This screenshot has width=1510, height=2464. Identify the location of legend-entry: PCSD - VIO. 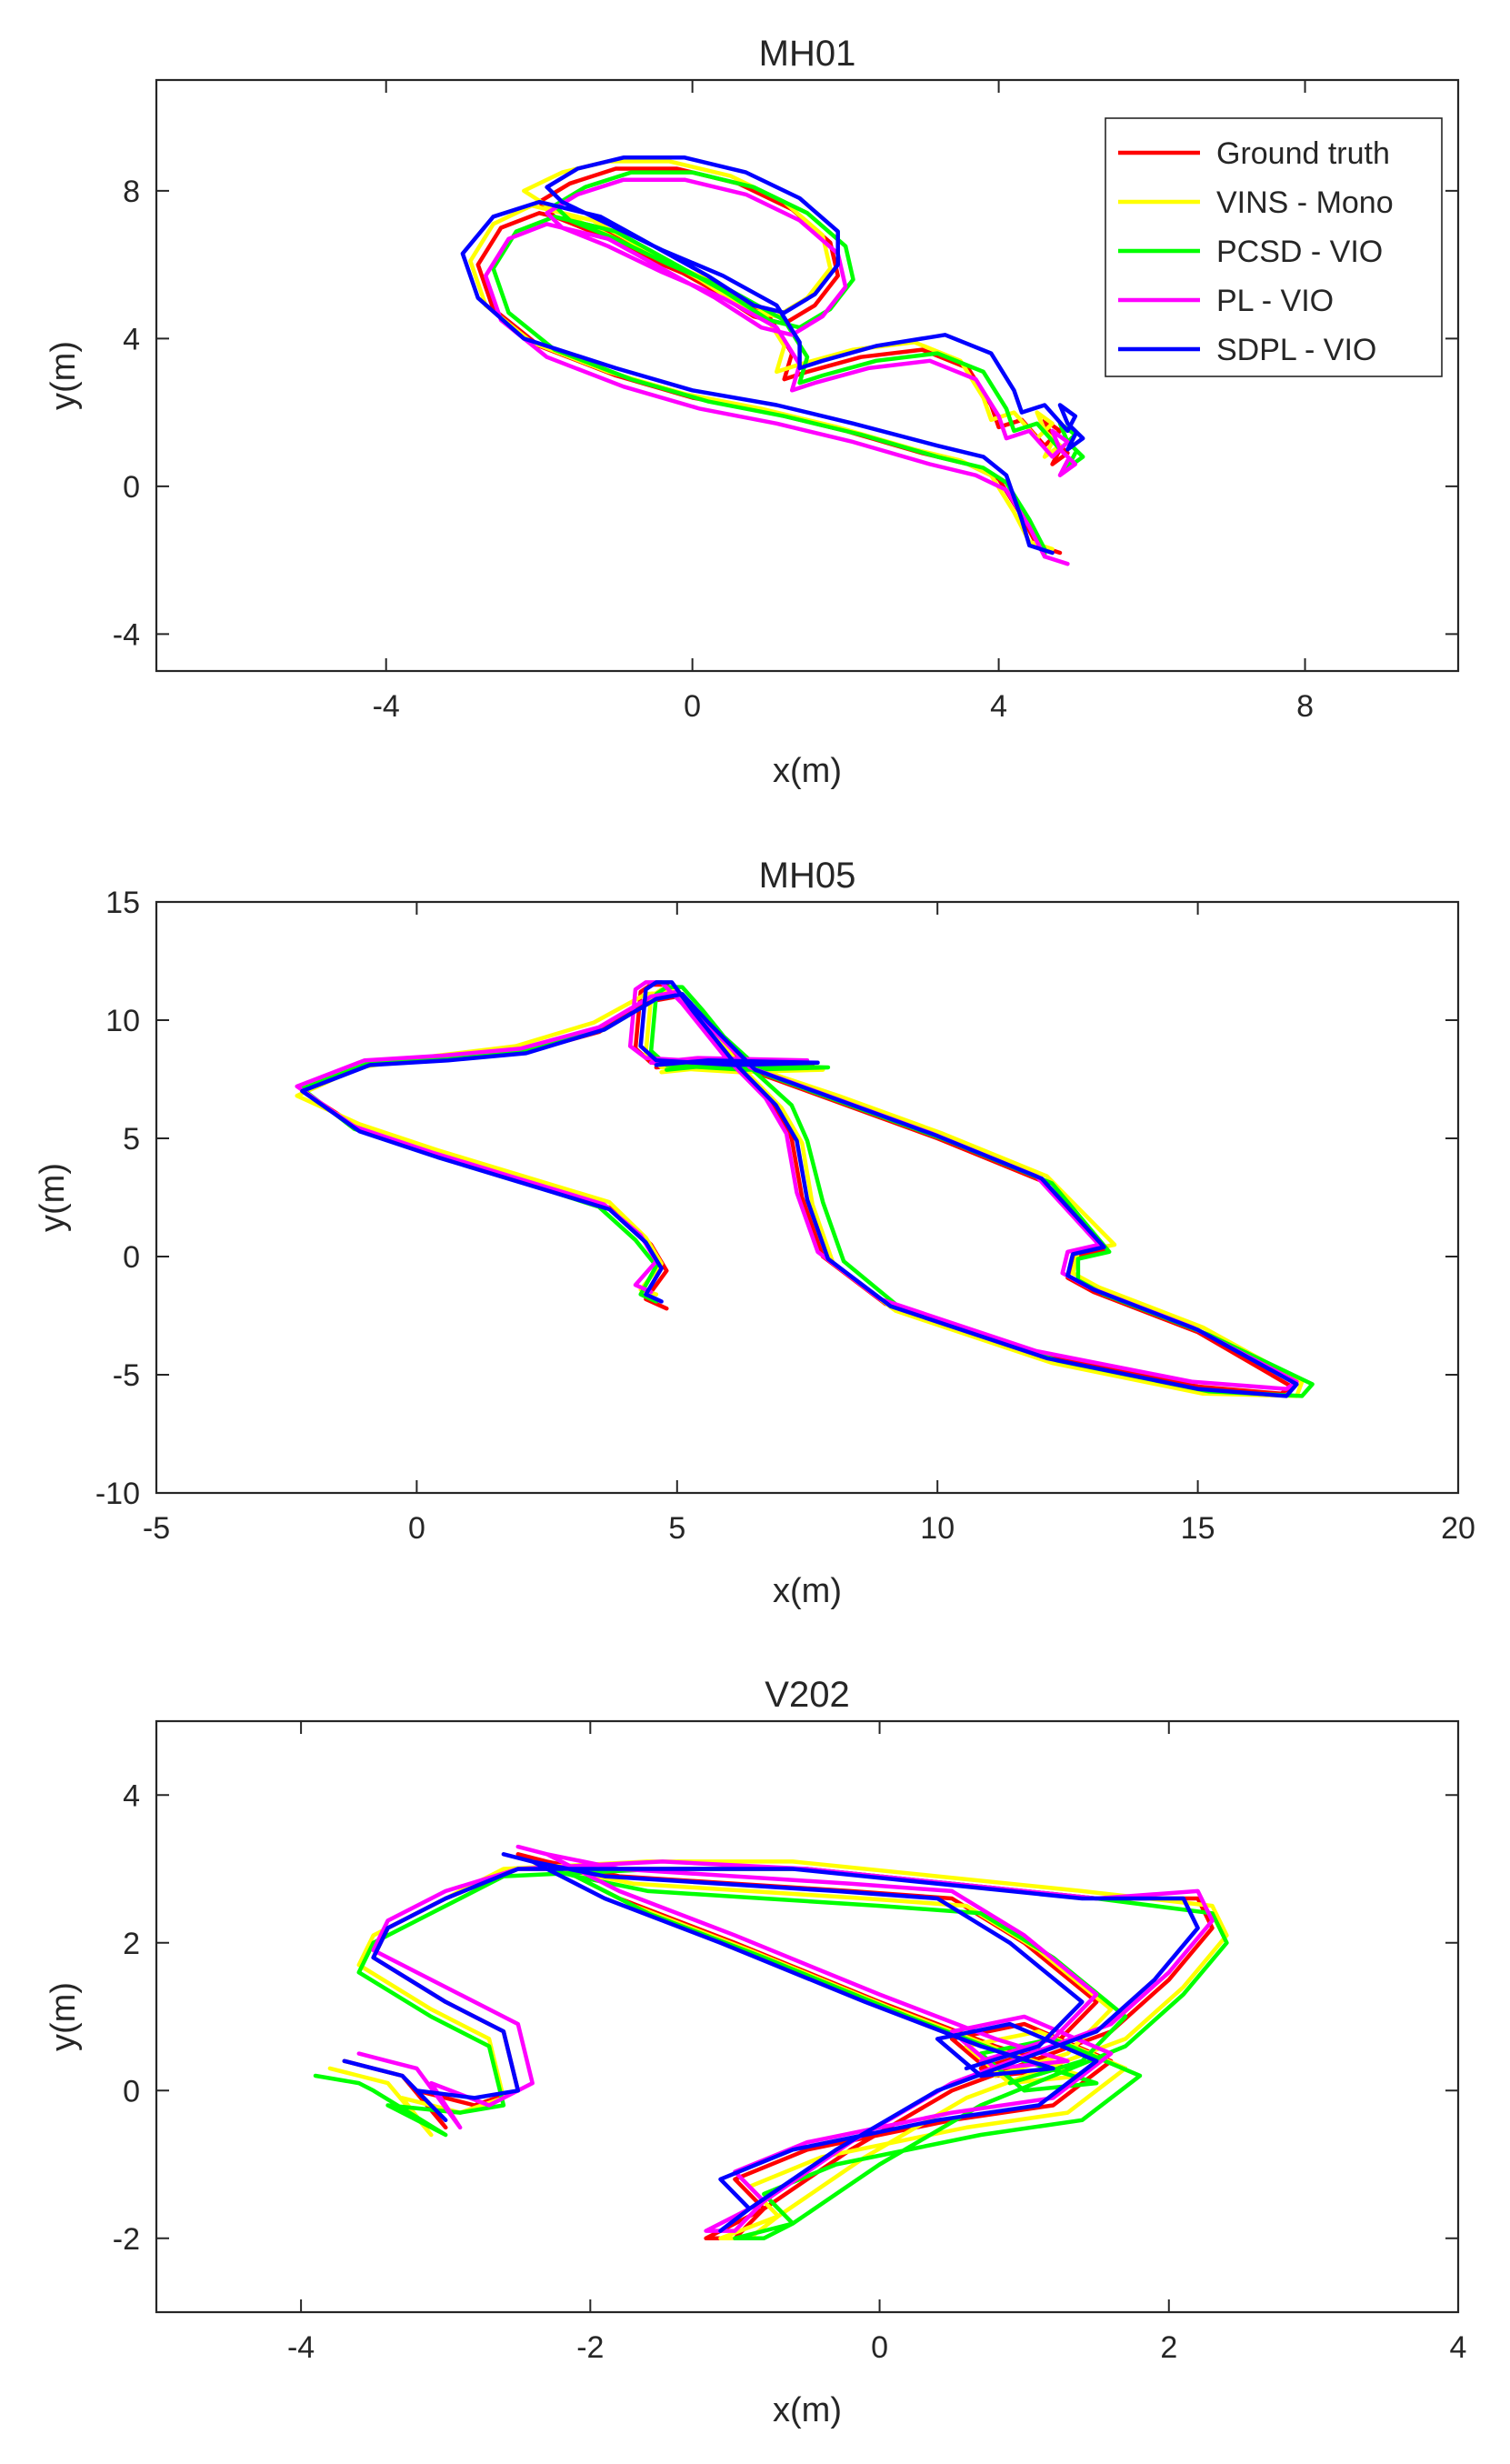
(1299, 252).